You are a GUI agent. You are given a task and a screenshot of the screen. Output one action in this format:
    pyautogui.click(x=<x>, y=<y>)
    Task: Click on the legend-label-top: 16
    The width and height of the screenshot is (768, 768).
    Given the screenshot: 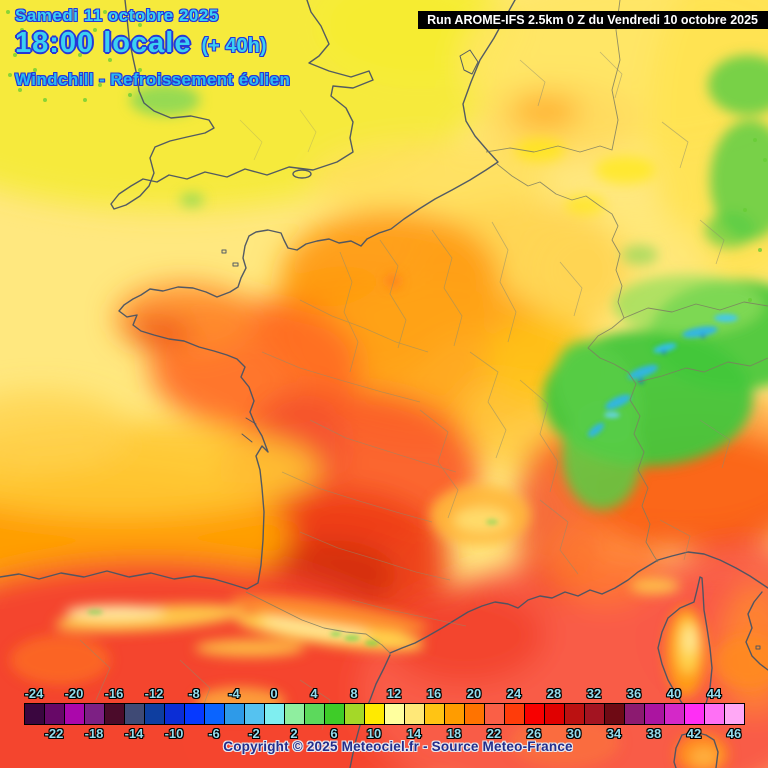 What is the action you would take?
    pyautogui.click(x=434, y=693)
    